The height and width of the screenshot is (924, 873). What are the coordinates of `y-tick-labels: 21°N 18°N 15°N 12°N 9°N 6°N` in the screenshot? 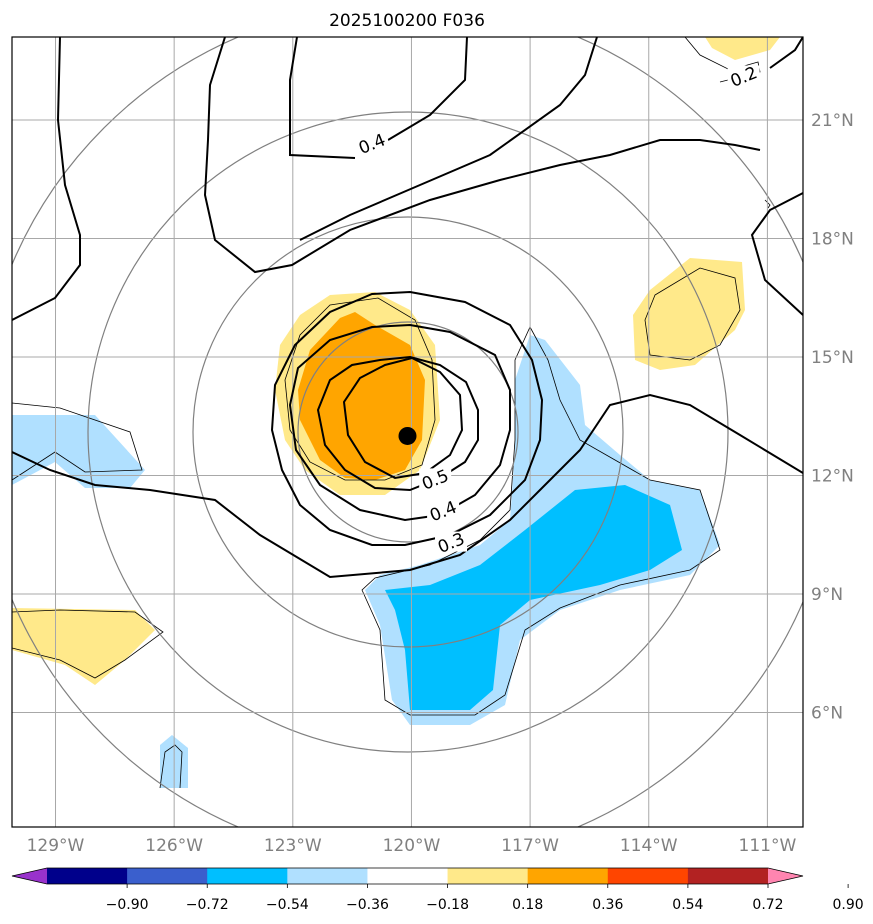 It's located at (832, 417).